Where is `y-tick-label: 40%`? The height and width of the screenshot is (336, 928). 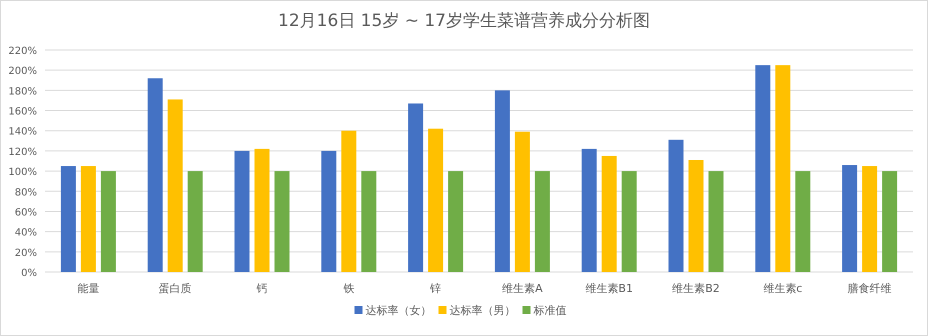
y-tick-label: 40% is located at coordinates (25, 233).